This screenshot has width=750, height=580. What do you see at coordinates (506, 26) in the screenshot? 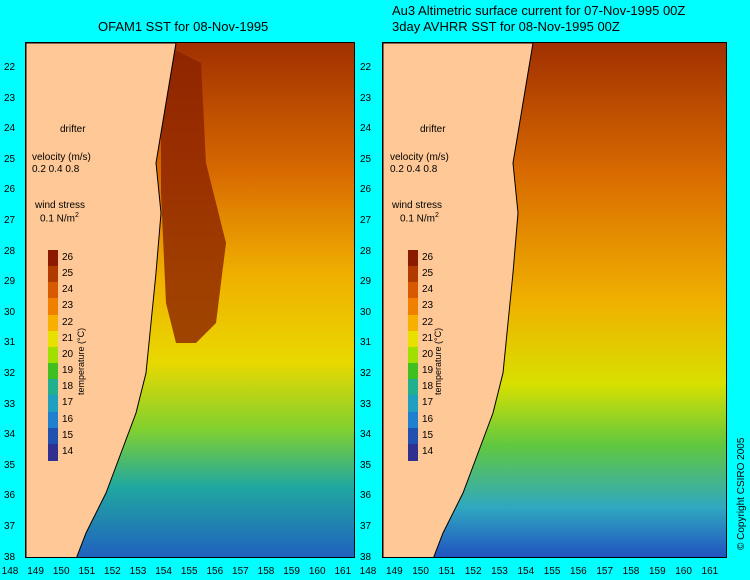
I see `right-panel-title-line2: 3day AVHRR SST for 08-Nov-1995 00Z` at bounding box center [506, 26].